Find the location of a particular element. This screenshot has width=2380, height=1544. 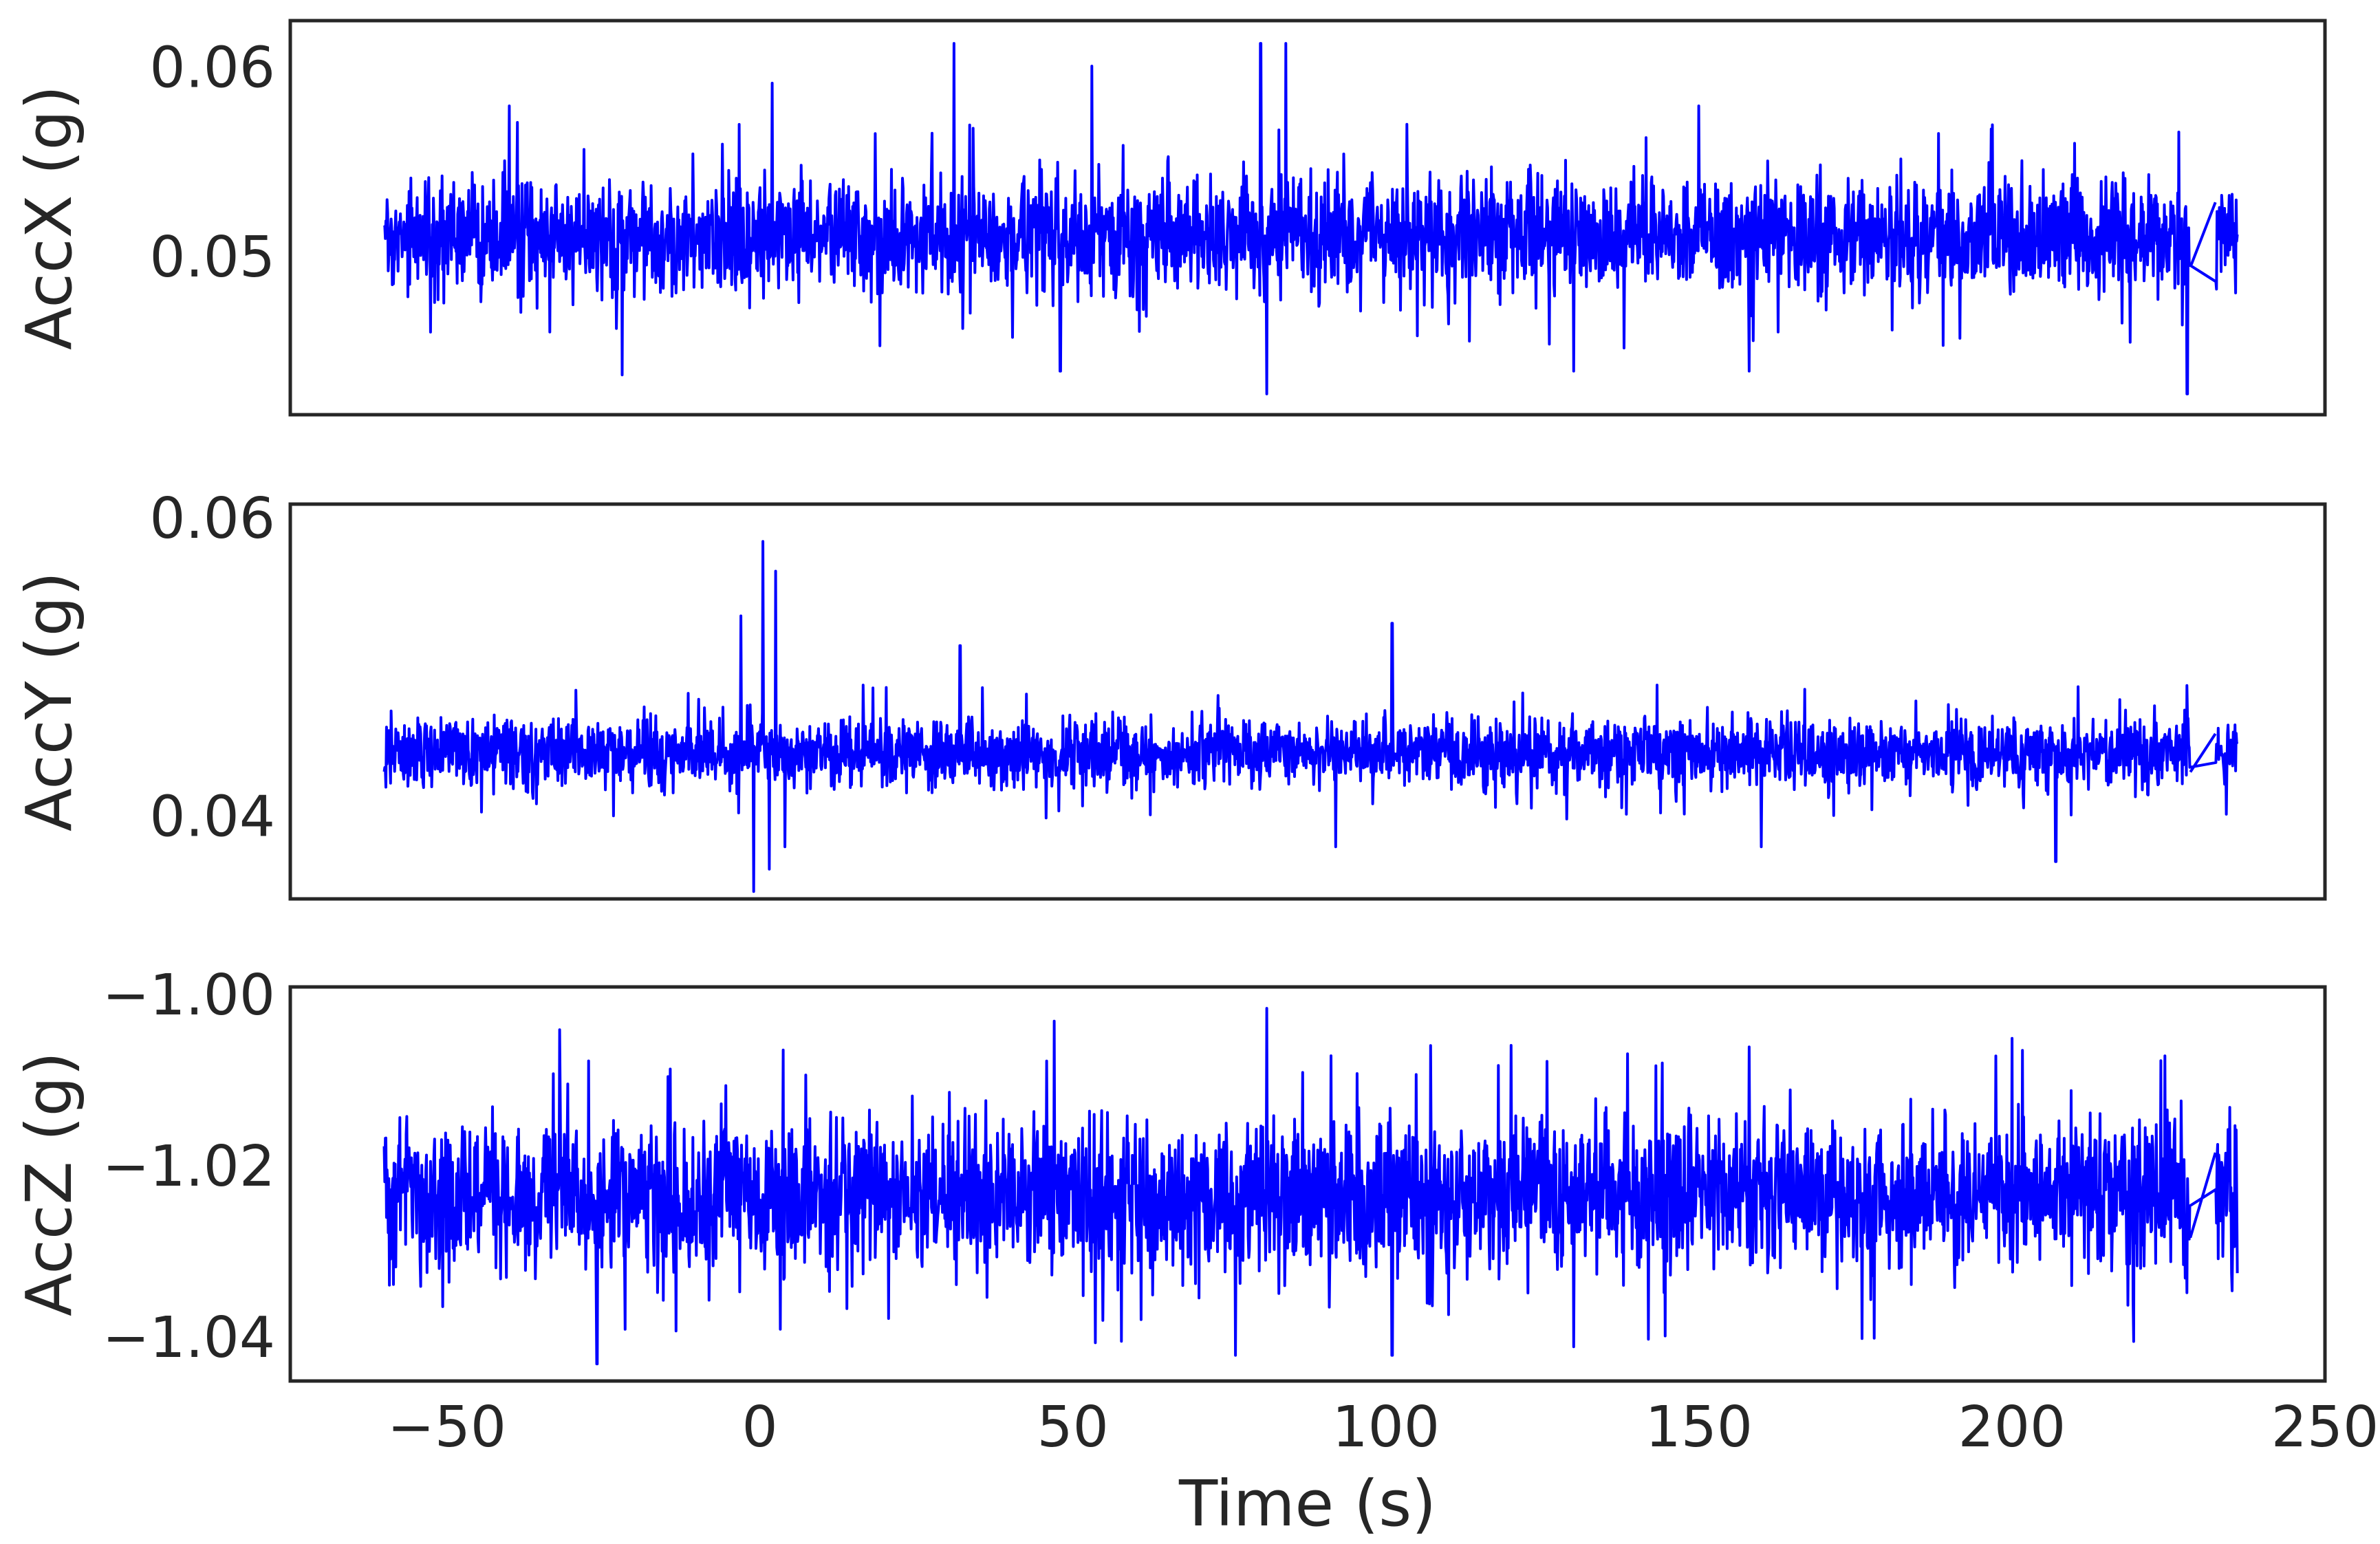

accz-x-ticks: −50 0 50 100 150 200 250 is located at coordinates (1383, 1427).